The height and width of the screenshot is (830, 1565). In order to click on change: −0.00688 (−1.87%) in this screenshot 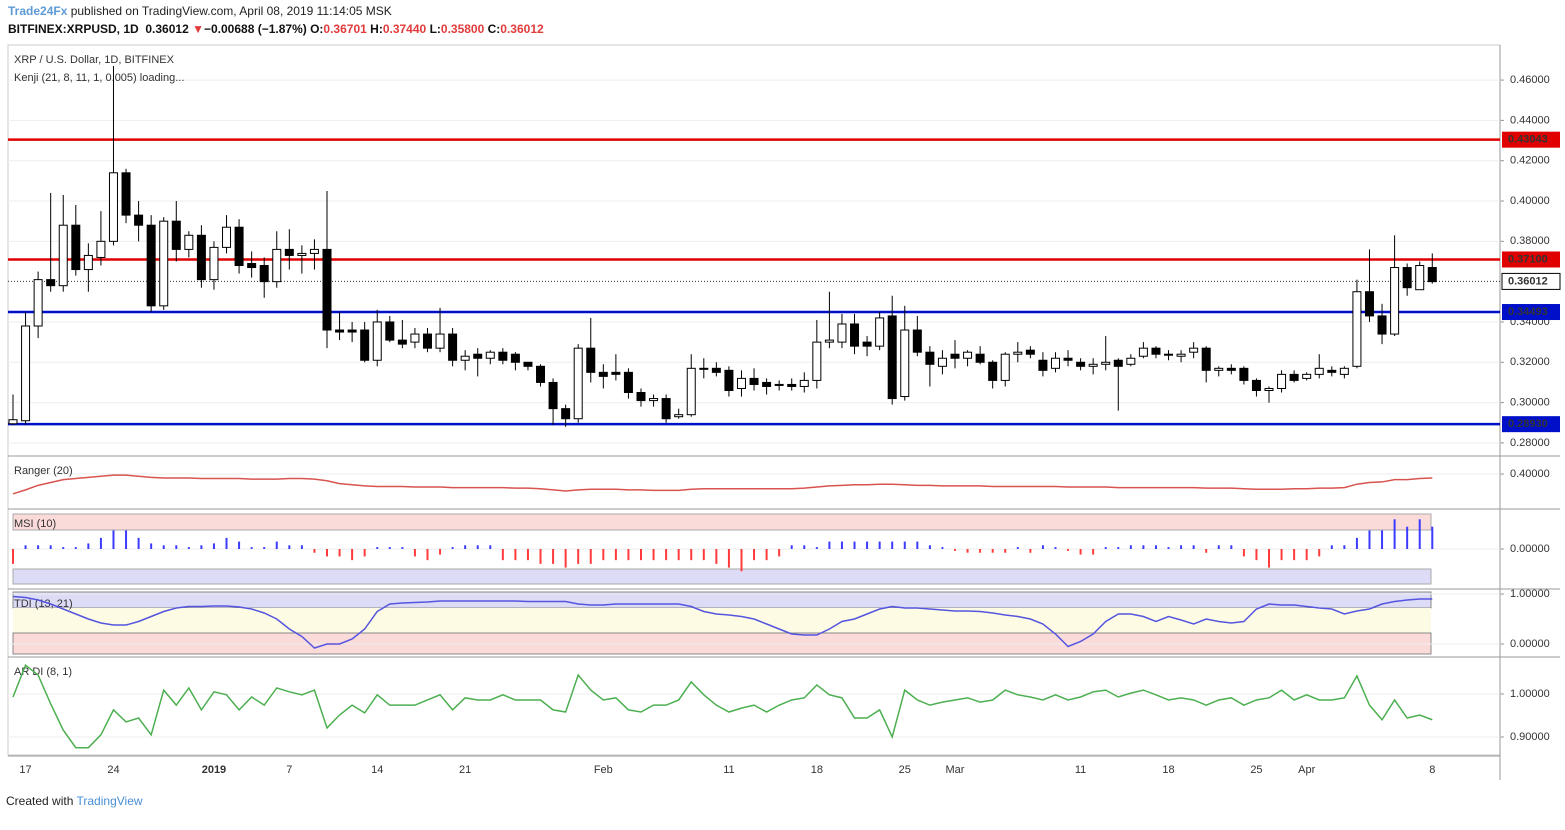, I will do `click(255, 29)`.